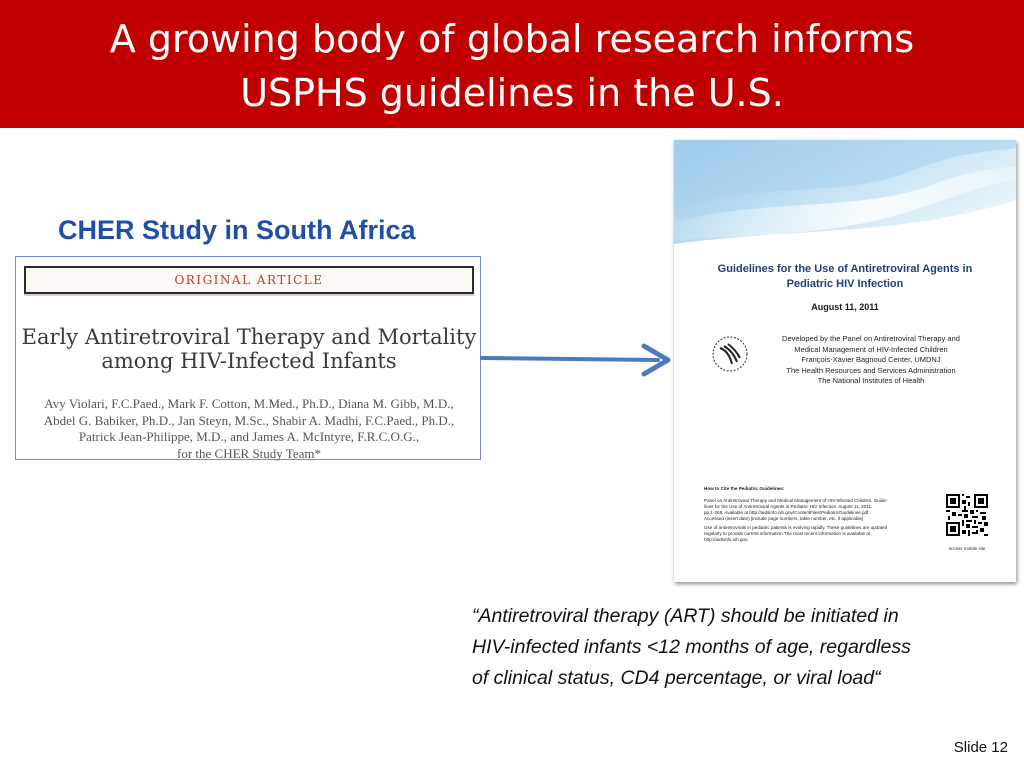 The width and height of the screenshot is (1024, 768). What do you see at coordinates (237, 230) in the screenshot?
I see `study-subheading: CHER Study in South Africa` at bounding box center [237, 230].